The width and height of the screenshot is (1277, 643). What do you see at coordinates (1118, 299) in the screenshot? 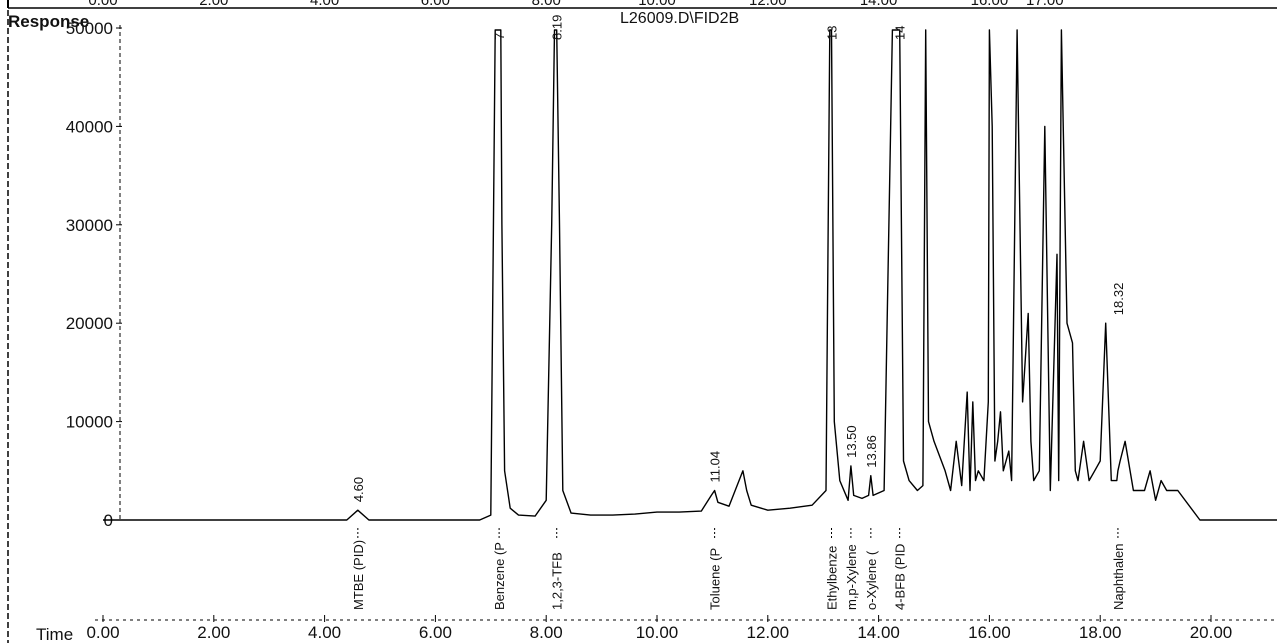
I see `peak-time-label-18-32: 18.32` at bounding box center [1118, 299].